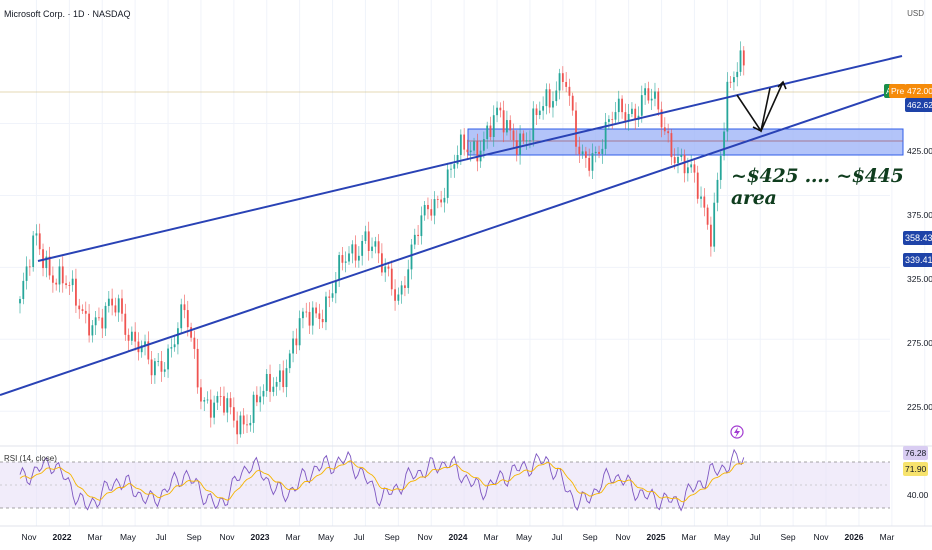  What do you see at coordinates (392, 537) in the screenshot?
I see `time-tick: Sep` at bounding box center [392, 537].